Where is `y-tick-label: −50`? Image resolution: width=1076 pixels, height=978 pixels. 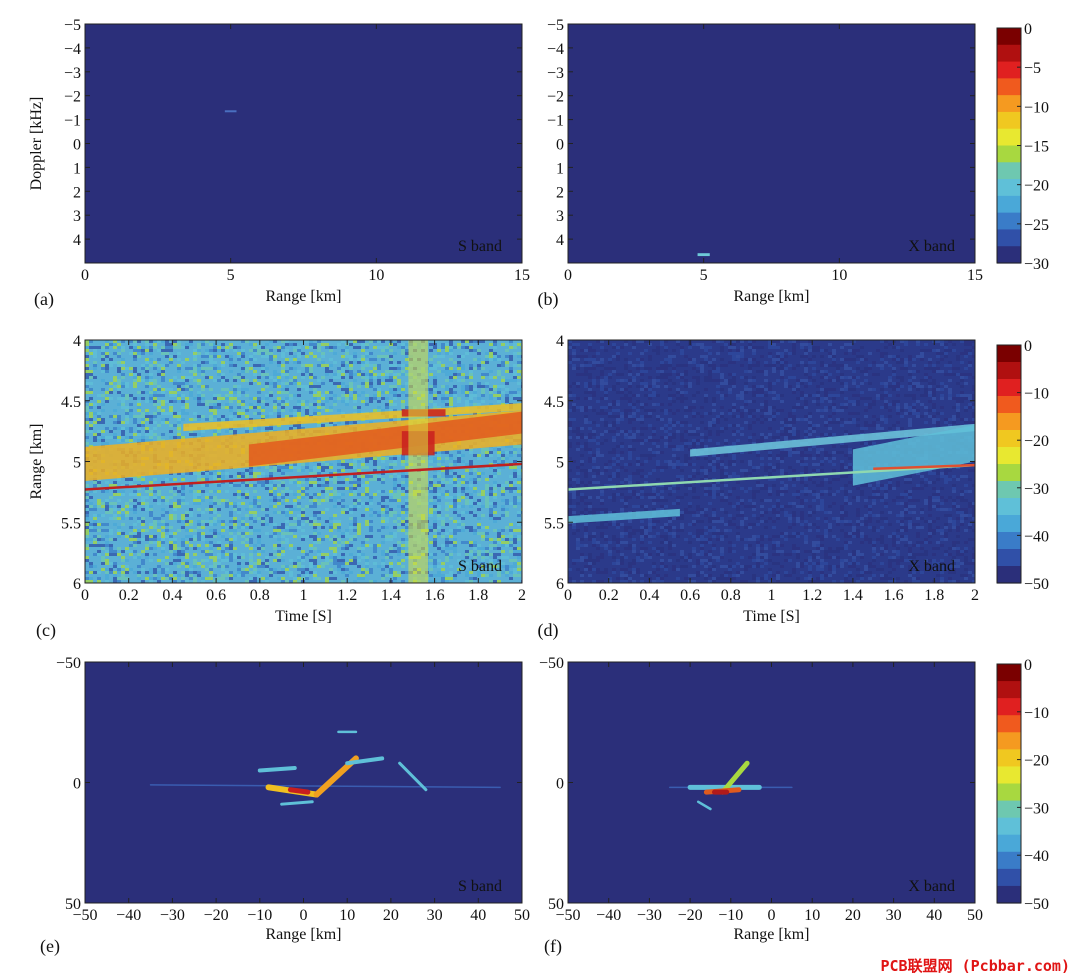
y-tick-label: −50 is located at coordinates (551, 663).